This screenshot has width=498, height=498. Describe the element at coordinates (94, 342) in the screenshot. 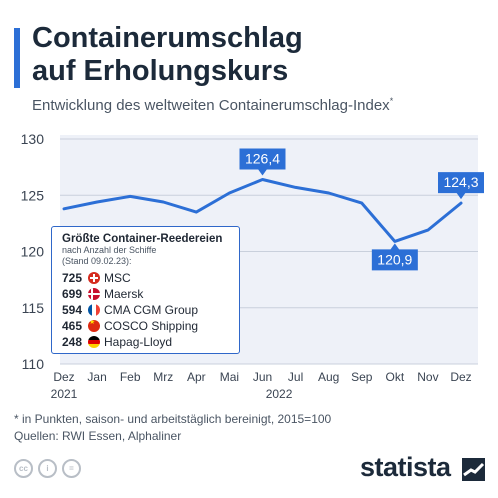

I see `germany-flag-icon` at that location.